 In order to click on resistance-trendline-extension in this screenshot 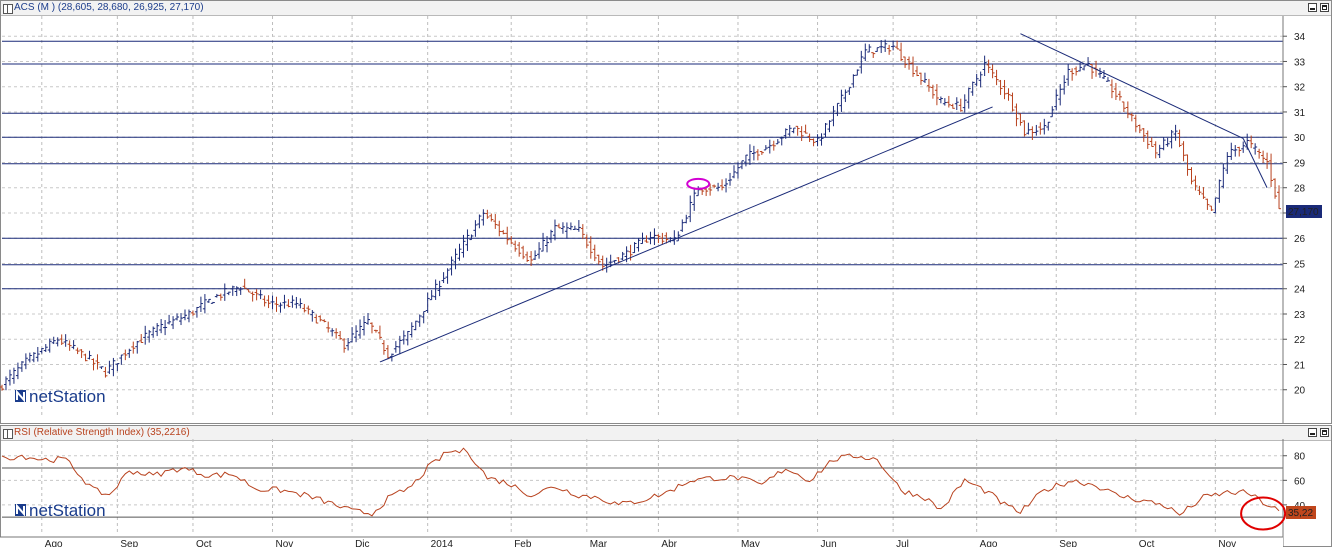, I will do `click(1255, 163)`.